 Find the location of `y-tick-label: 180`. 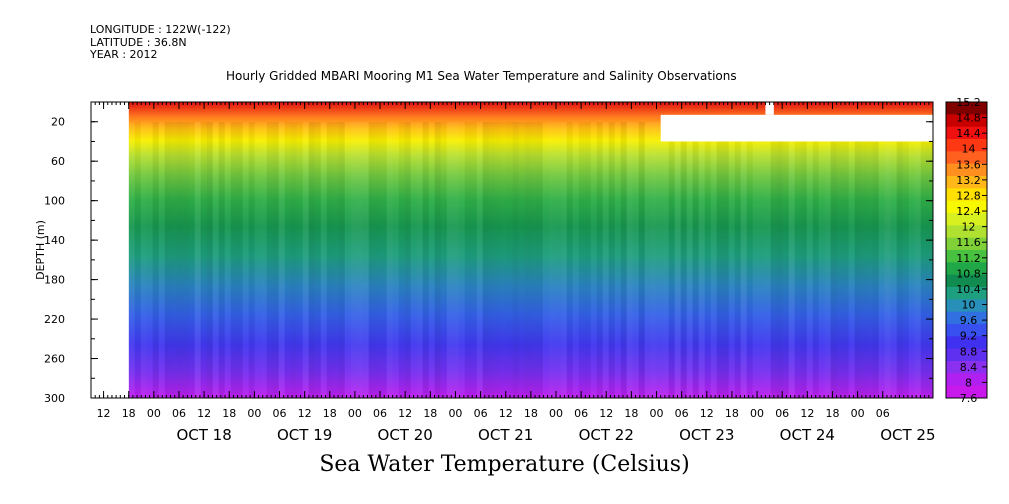

y-tick-label: 180 is located at coordinates (54, 280).